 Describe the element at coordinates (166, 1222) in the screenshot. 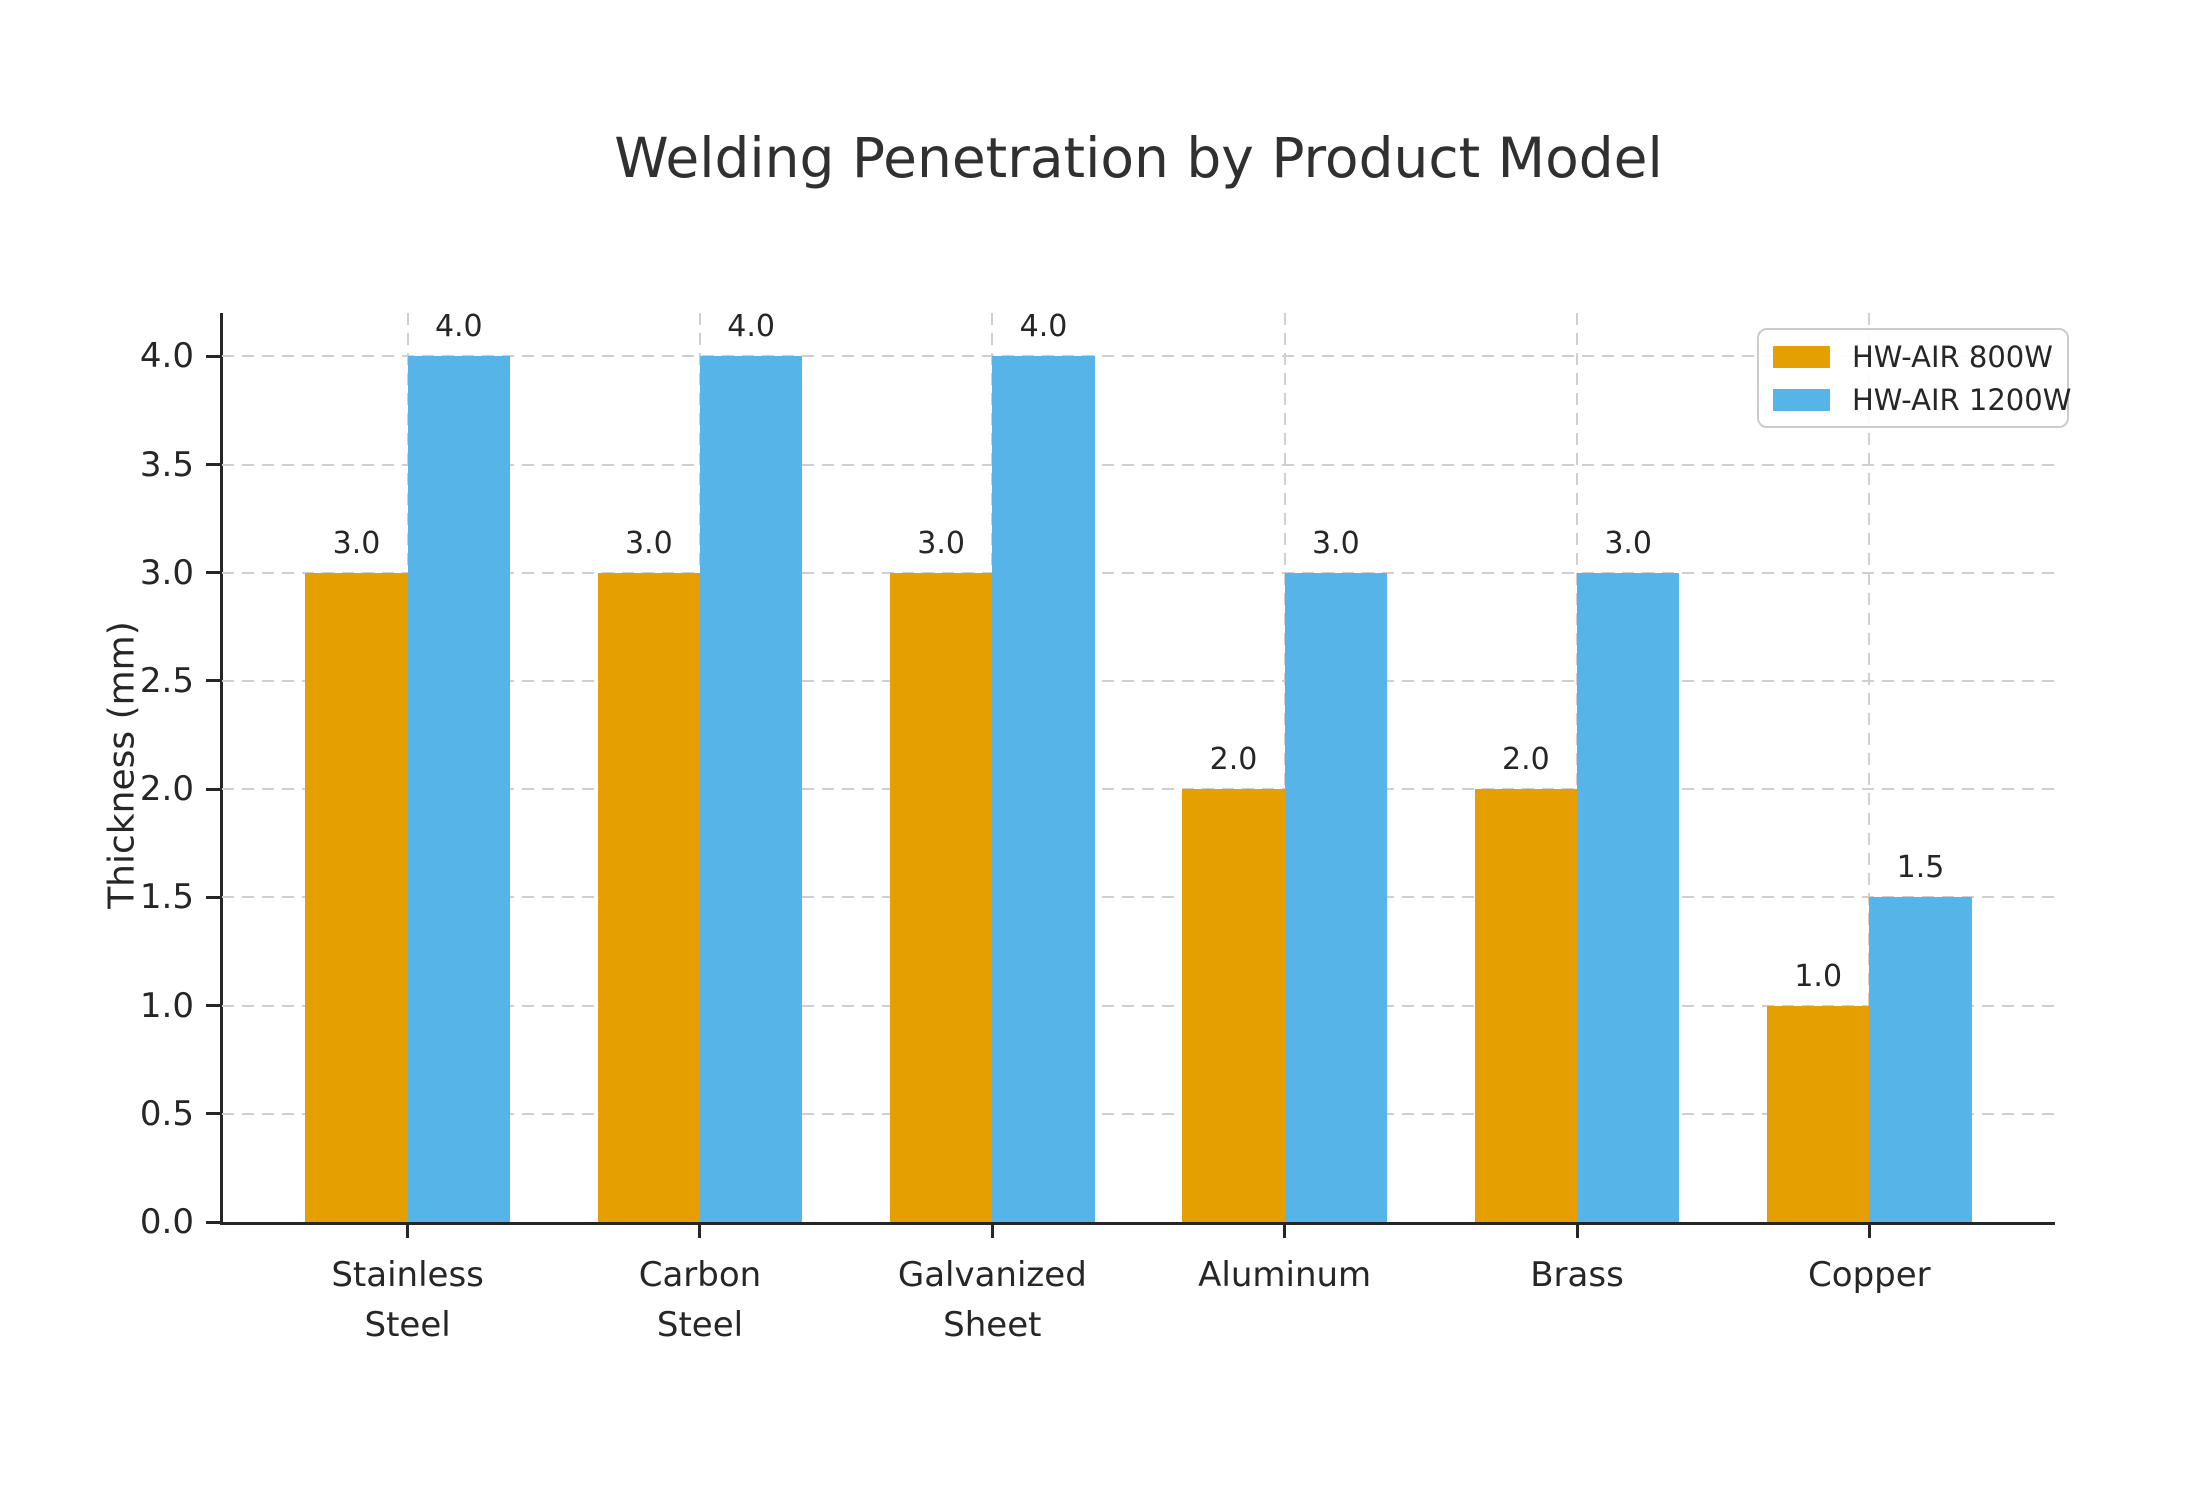

I see `y-tick-label: 0.0` at that location.